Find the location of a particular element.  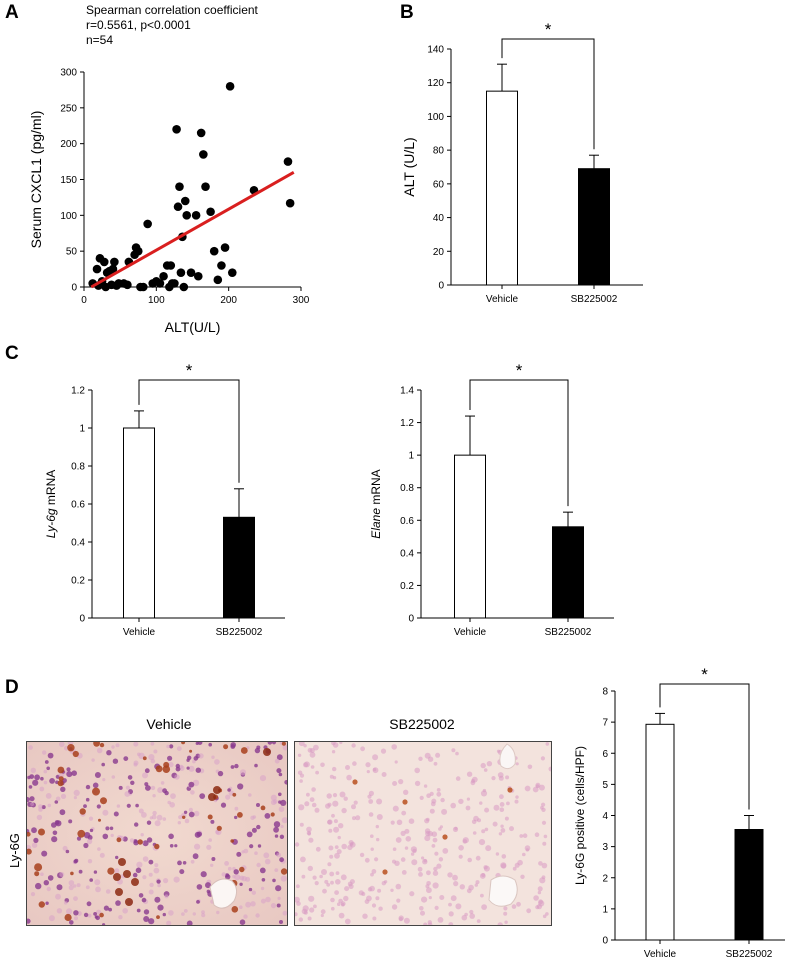

y-tick-label-c1: 0 is located at coordinates (82, 619).